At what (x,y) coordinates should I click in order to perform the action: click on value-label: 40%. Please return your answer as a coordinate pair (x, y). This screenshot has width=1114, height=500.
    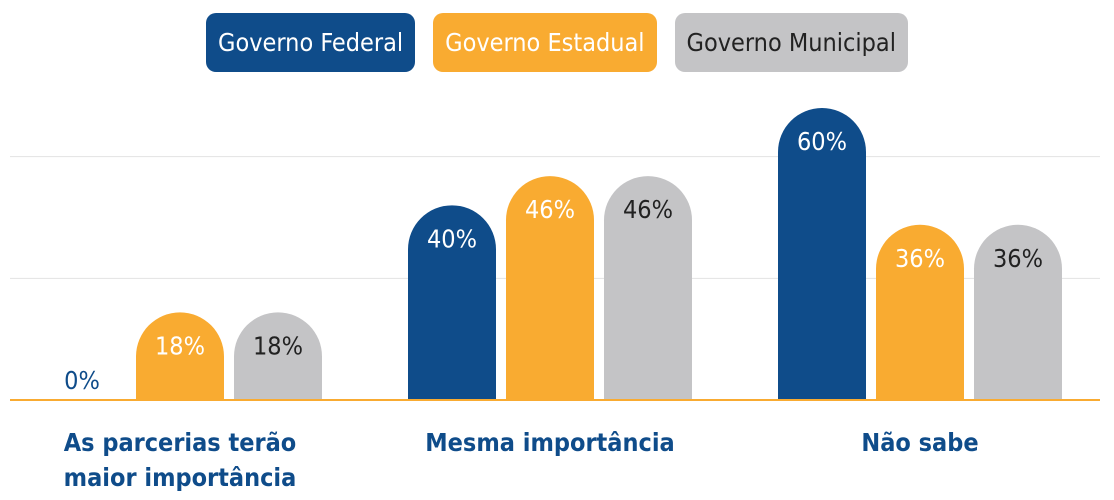
    Looking at the image, I should click on (452, 238).